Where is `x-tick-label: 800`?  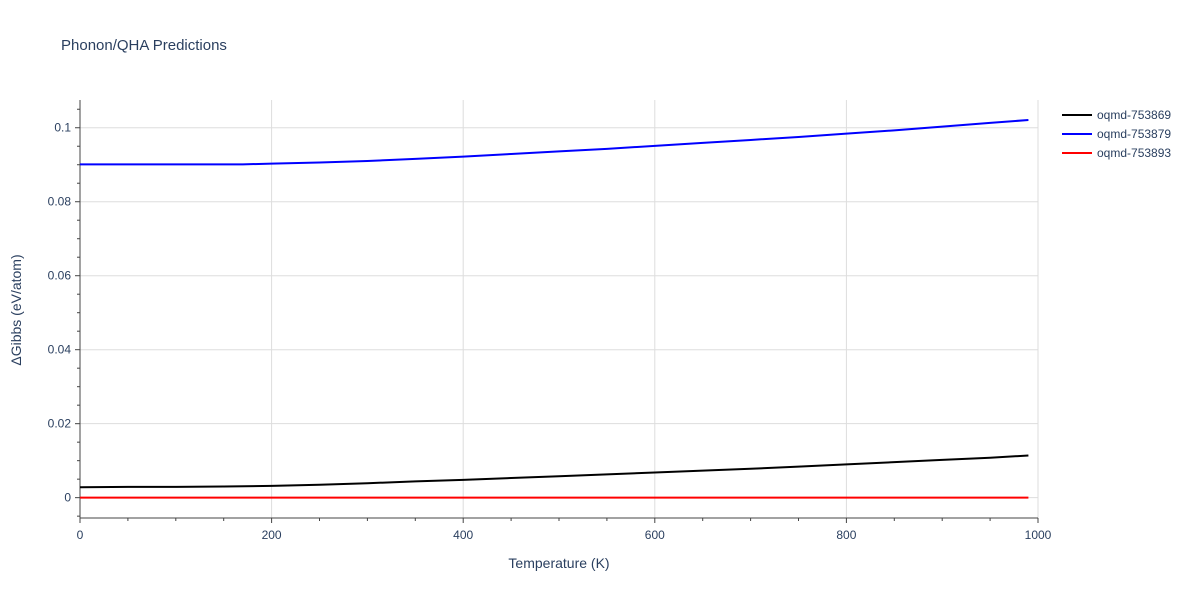
x-tick-label: 800 is located at coordinates (846, 535).